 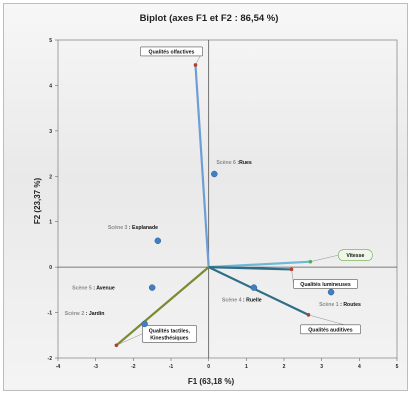 What do you see at coordinates (171, 367) in the screenshot?
I see `x-tick-label: -1` at bounding box center [171, 367].